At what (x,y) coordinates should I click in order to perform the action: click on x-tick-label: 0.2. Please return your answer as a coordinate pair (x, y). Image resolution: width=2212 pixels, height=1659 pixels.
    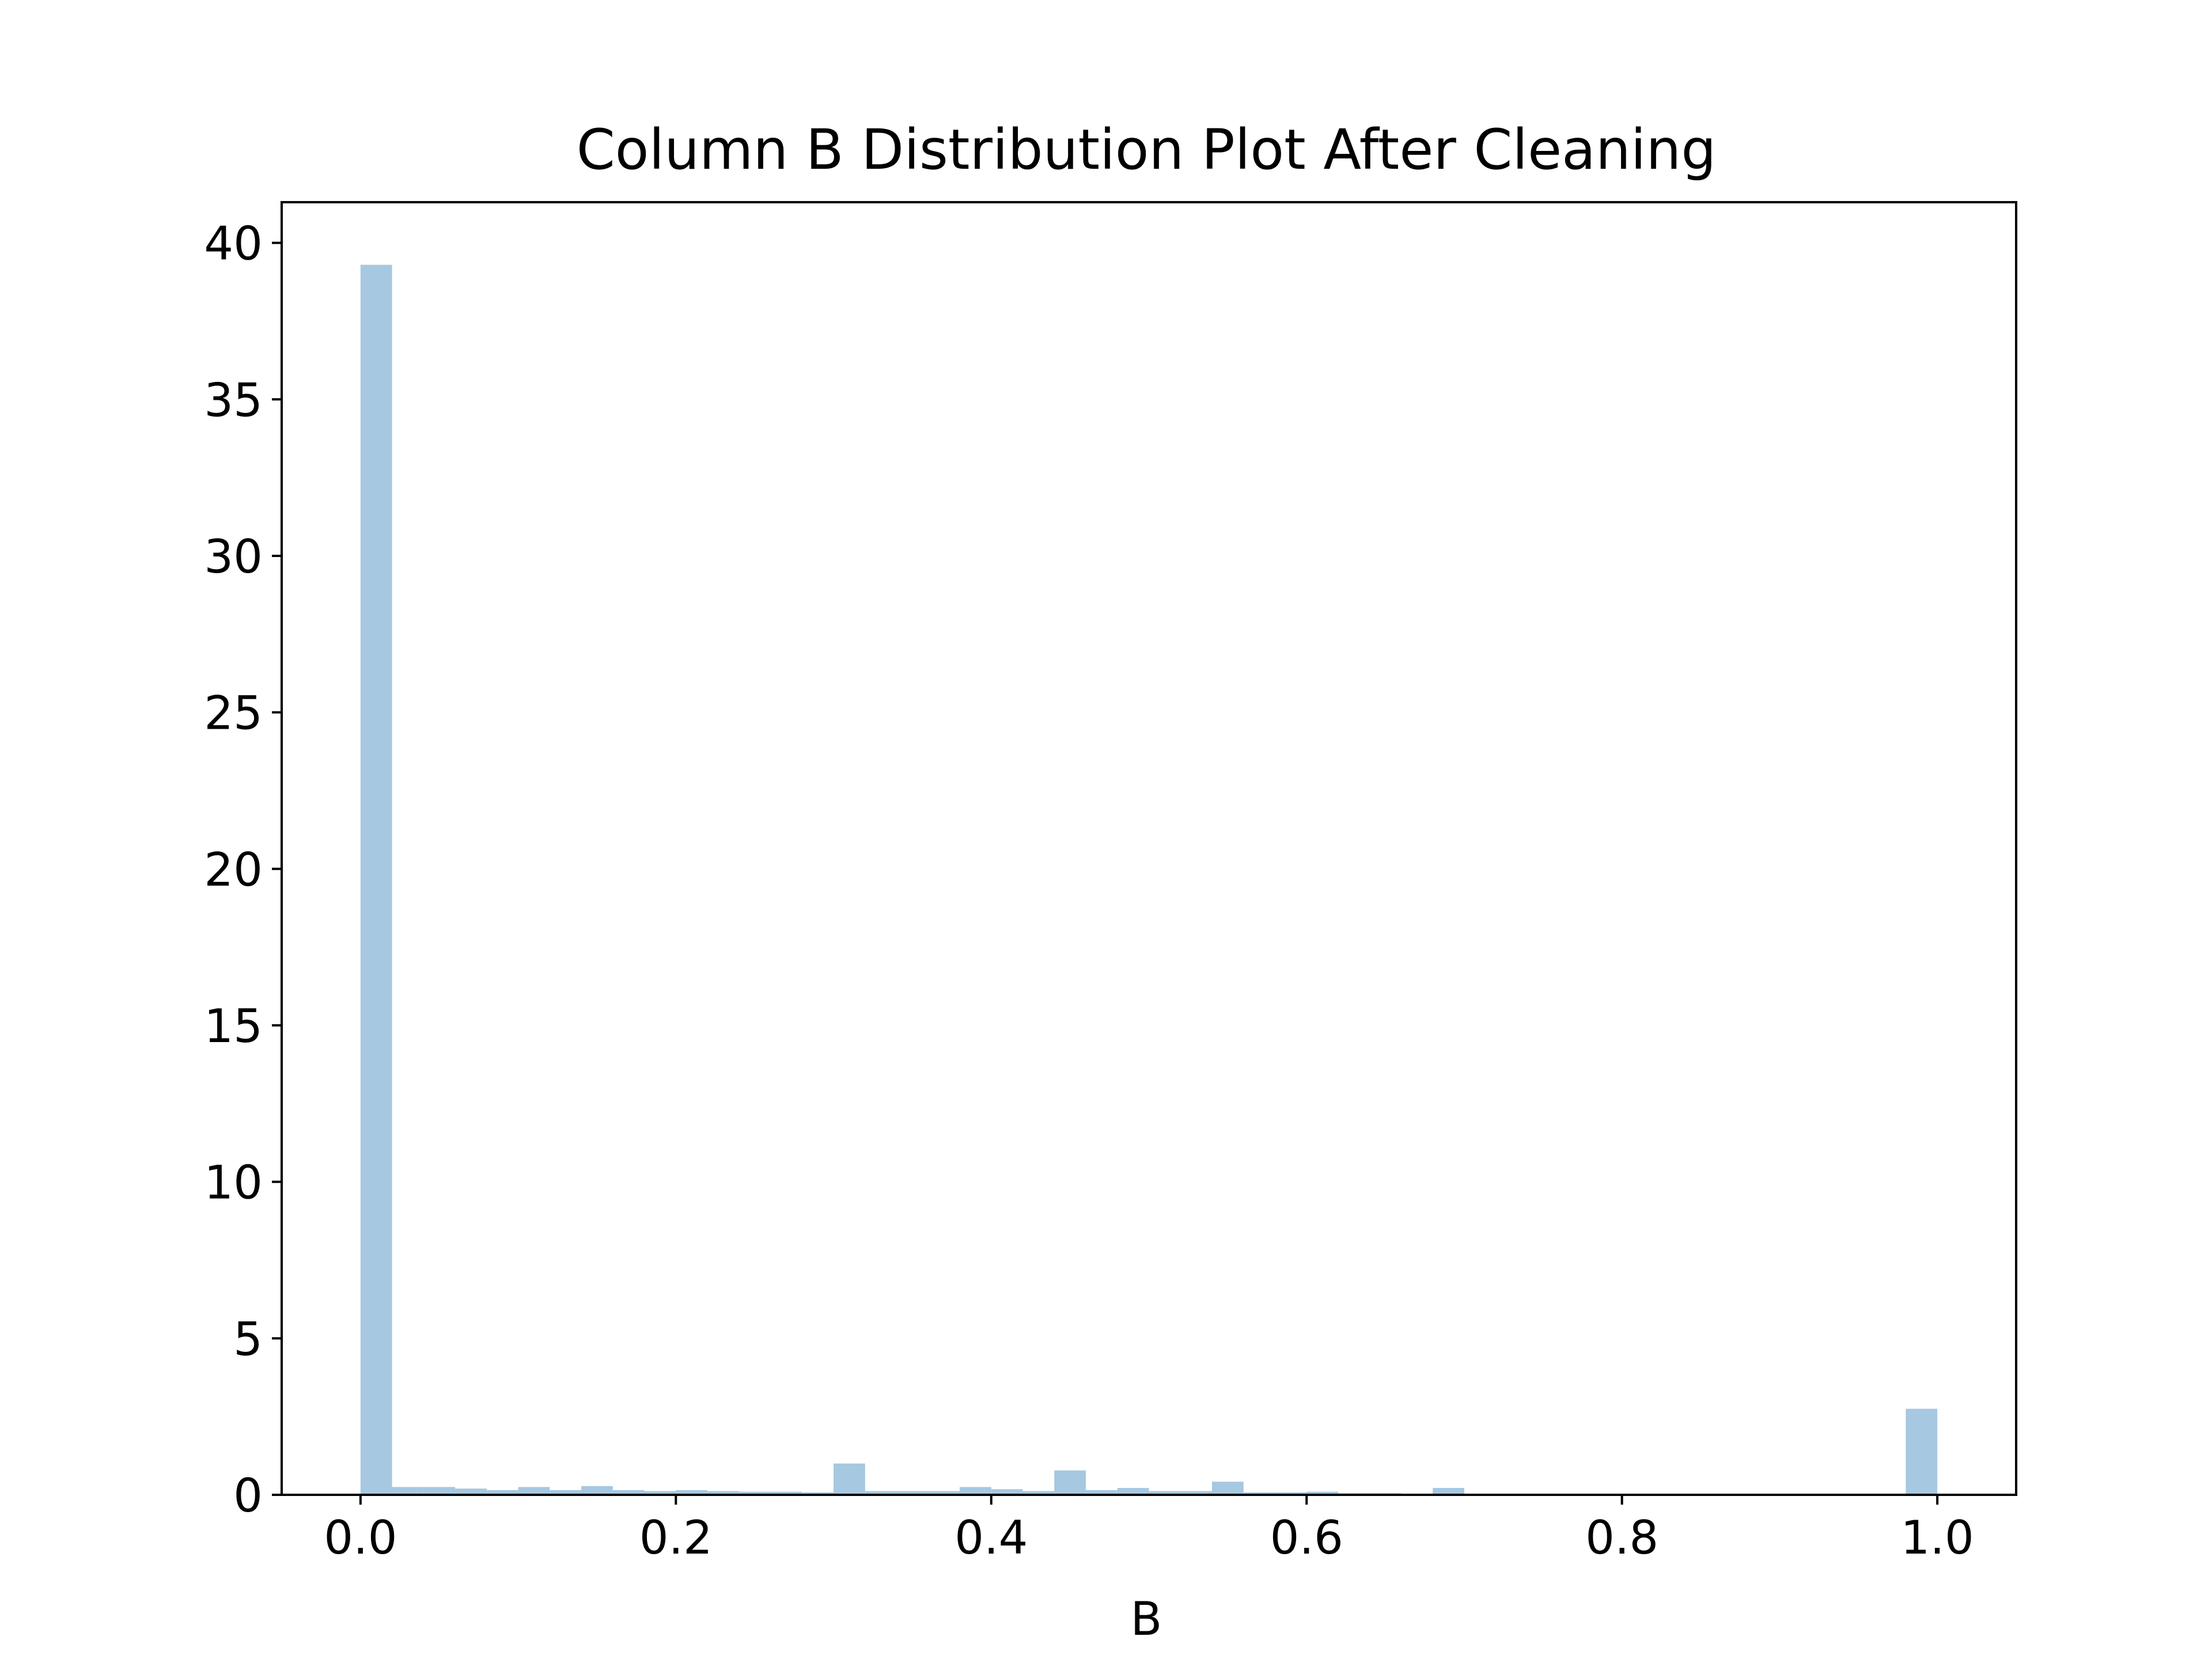
    Looking at the image, I should click on (676, 1538).